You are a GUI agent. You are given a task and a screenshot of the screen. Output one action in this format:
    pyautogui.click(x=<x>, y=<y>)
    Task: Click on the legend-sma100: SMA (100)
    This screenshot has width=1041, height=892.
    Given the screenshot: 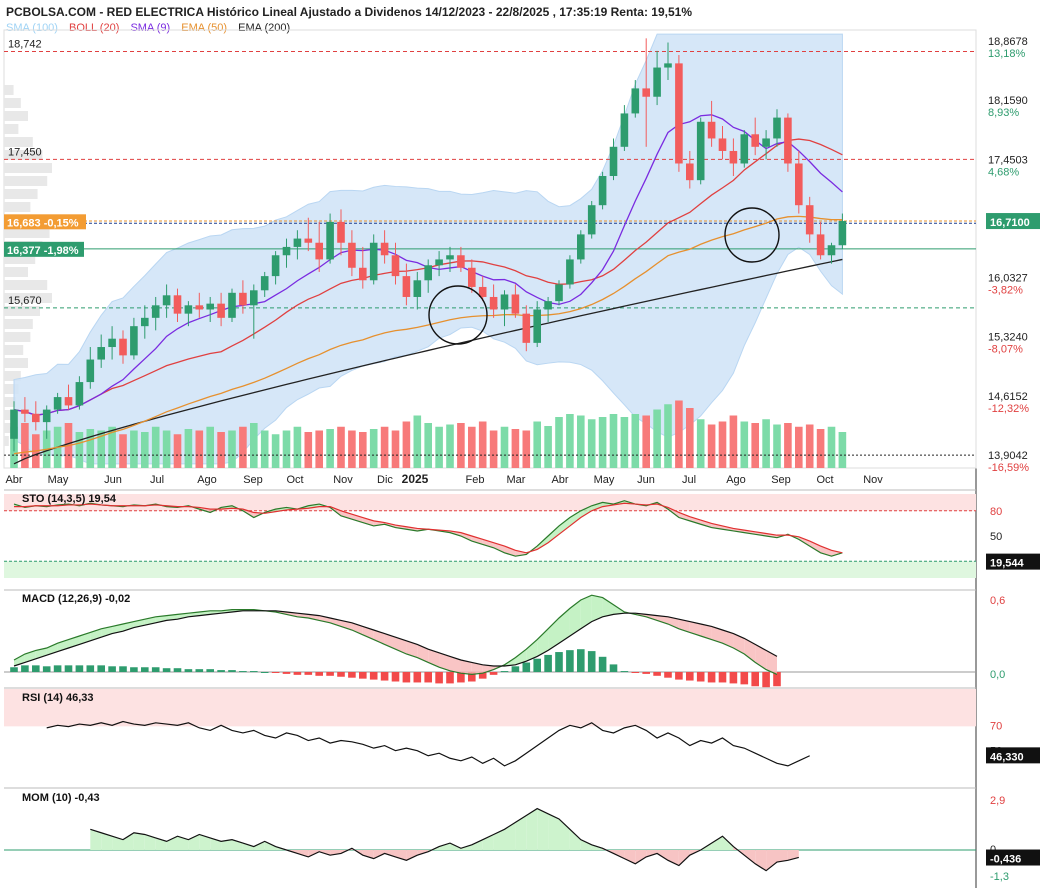 What is the action you would take?
    pyautogui.click(x=32, y=28)
    